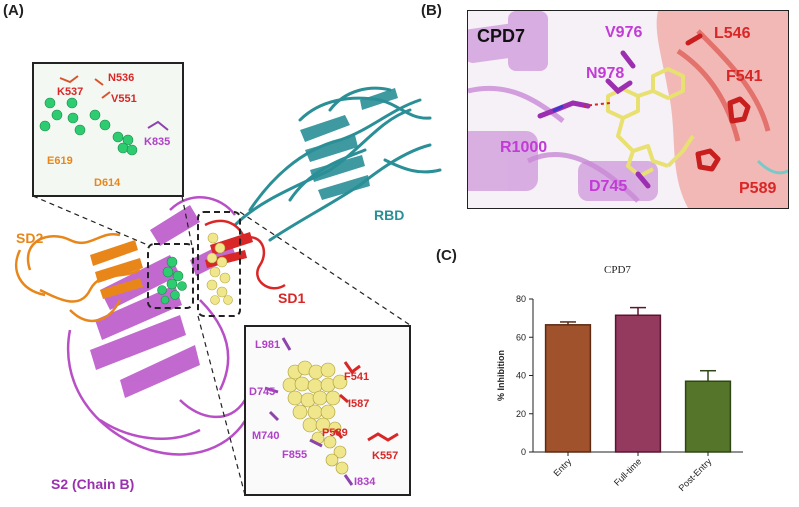  I want to click on panel-label-c: (C), so click(446, 255).